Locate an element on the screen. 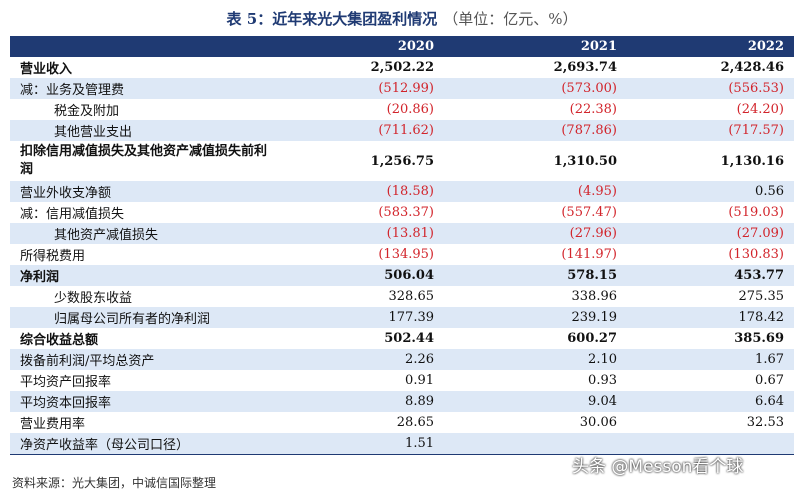 This screenshot has height=493, width=804. cell-value: 2,502.22 is located at coordinates (402, 67).